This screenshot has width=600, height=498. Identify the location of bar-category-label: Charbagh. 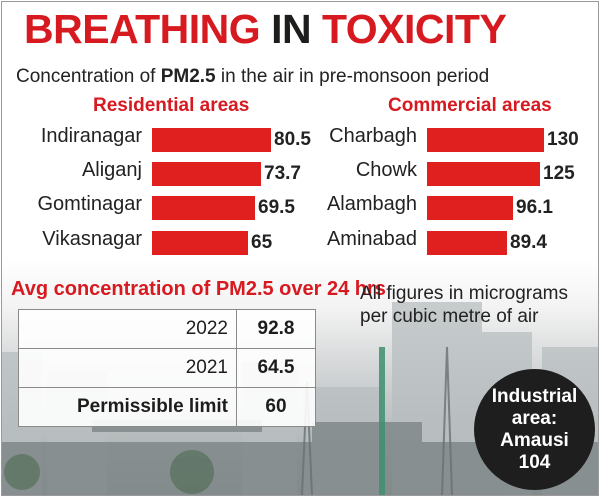
(373, 136).